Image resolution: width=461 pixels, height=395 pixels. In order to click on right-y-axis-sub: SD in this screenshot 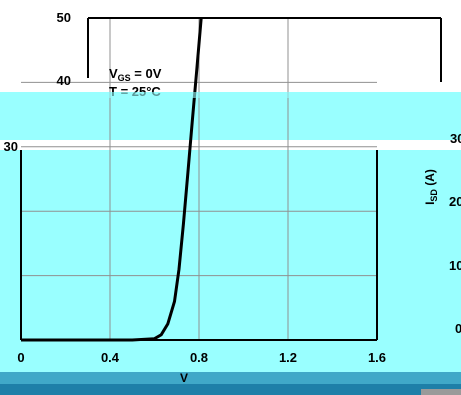, I will do `click(434, 195)`.